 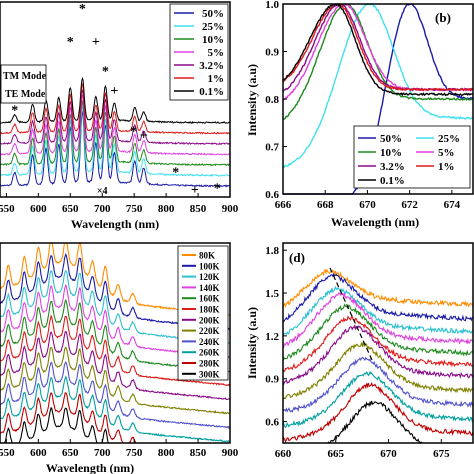 I want to click on panel-c-legend-label: 220K, so click(x=209, y=331).